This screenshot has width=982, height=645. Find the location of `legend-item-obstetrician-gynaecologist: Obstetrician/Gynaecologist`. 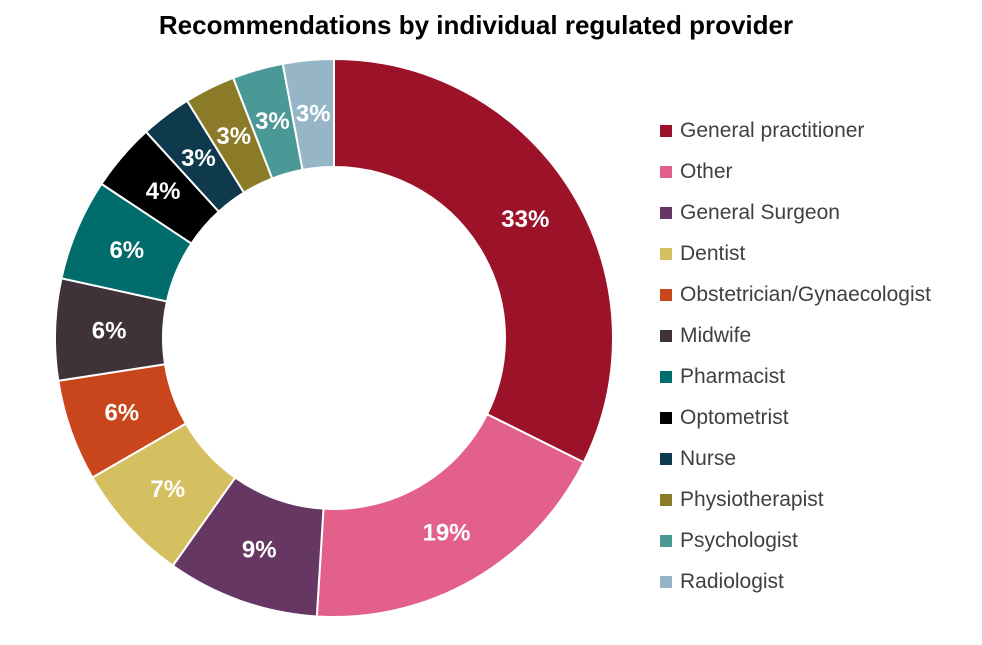

legend-item-obstetrician-gynaecologist: Obstetrician/Gynaecologist is located at coordinates (795, 294).